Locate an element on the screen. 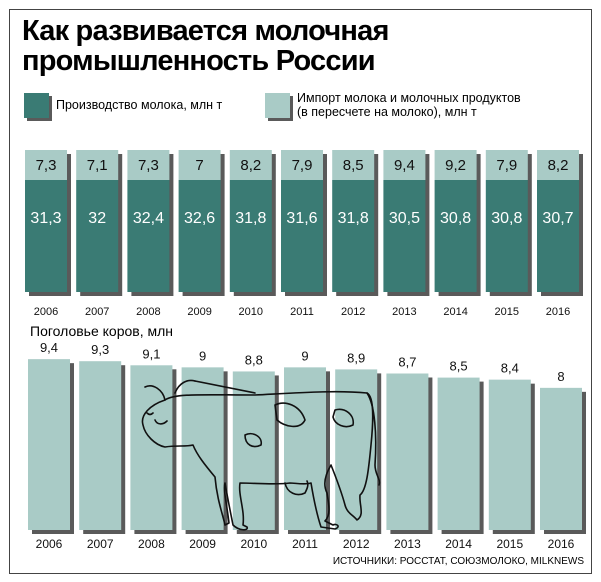  year-tick-label: 2006 is located at coordinates (46, 312).